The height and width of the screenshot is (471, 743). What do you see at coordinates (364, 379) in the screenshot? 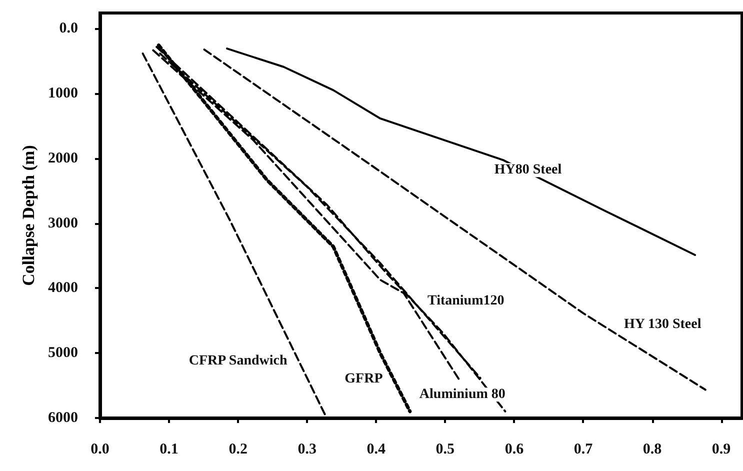
I see `series-label: GFRP` at bounding box center [364, 379].